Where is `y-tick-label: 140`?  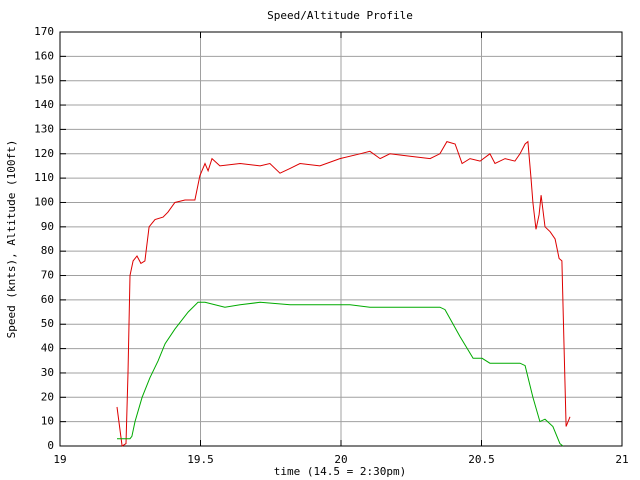
y-tick-label: 140 is located at coordinates (44, 104).